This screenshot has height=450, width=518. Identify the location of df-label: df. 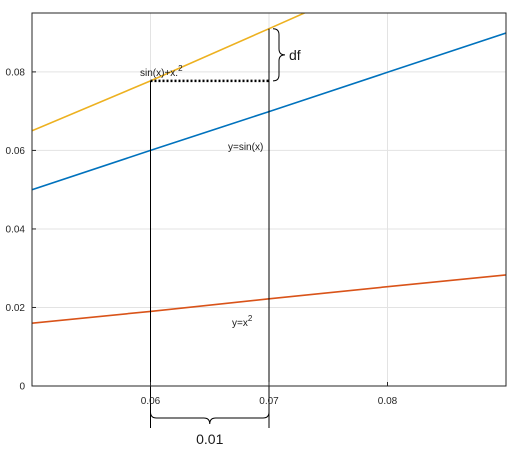
(295, 55).